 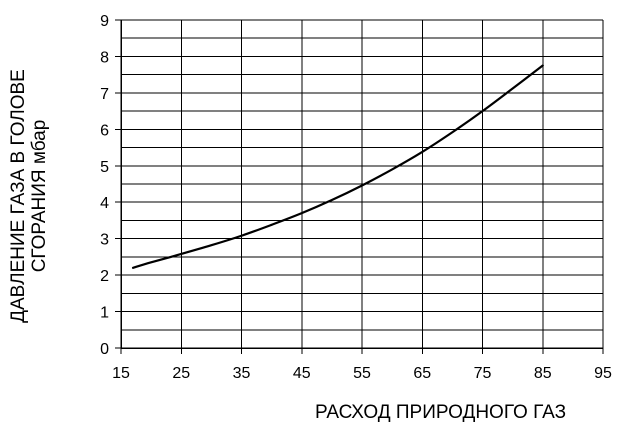 I want to click on y-tick-label: 3, so click(x=104, y=240).